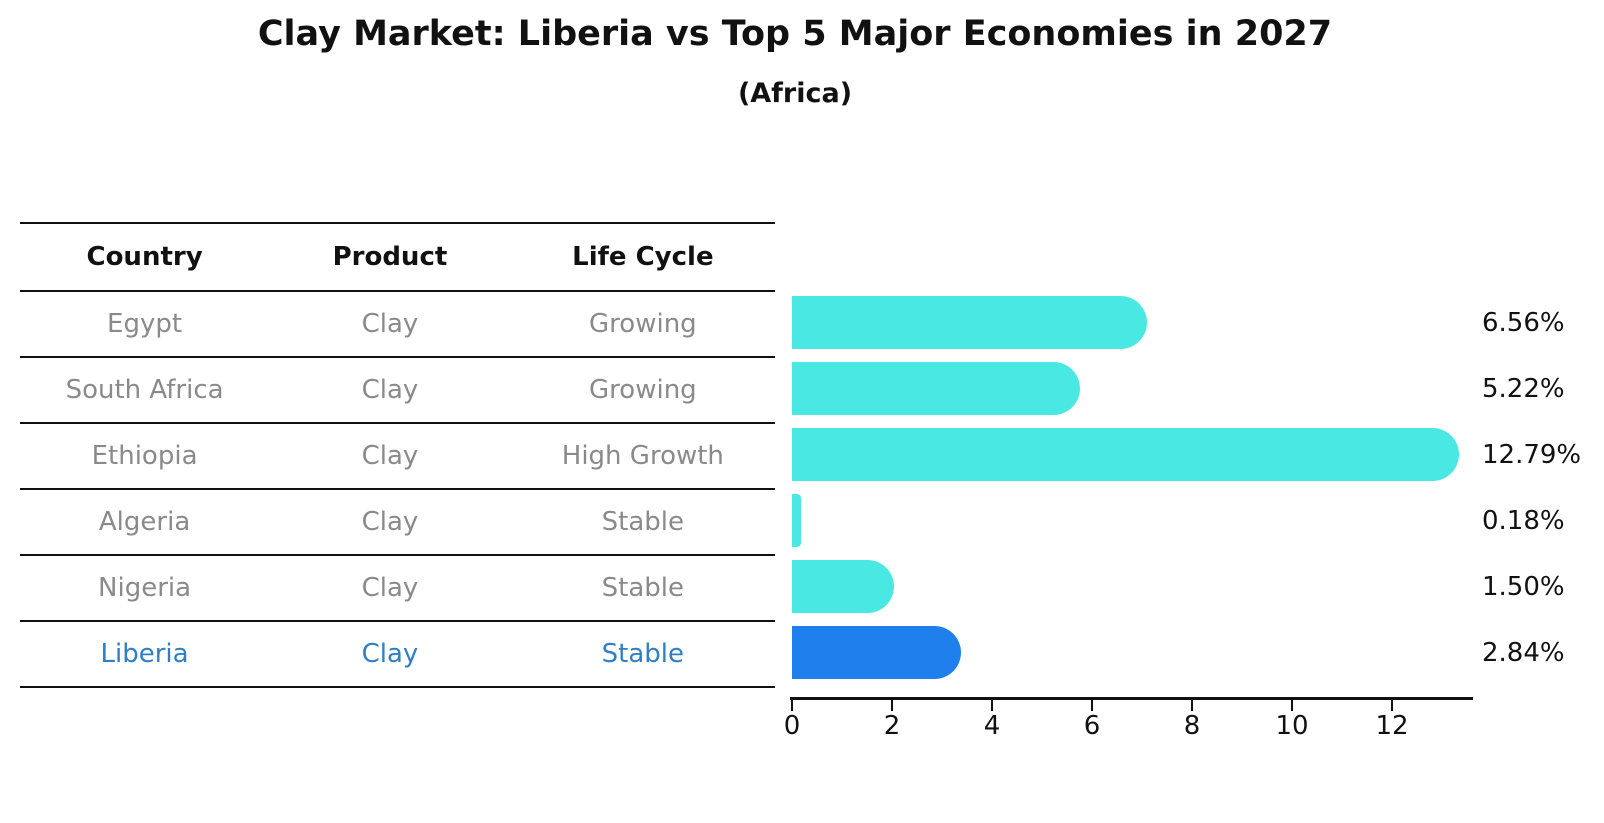 The image size is (1604, 823). I want to click on table-row-egypt: Egypt Clay Growing, so click(397, 325).